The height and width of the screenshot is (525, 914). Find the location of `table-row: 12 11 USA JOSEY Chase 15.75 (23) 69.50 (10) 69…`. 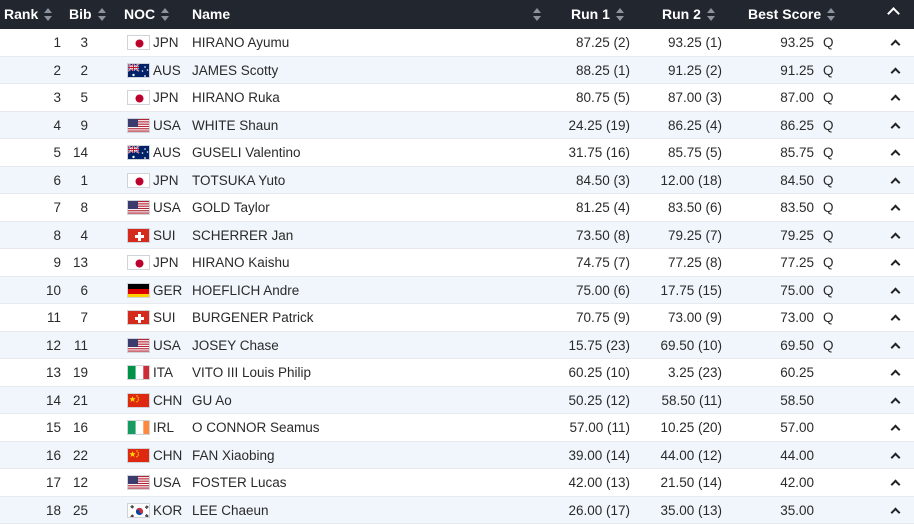

table-row: 12 11 USA JOSEY Chase 15.75 (23) 69.50 (10) 69… is located at coordinates (457, 345).